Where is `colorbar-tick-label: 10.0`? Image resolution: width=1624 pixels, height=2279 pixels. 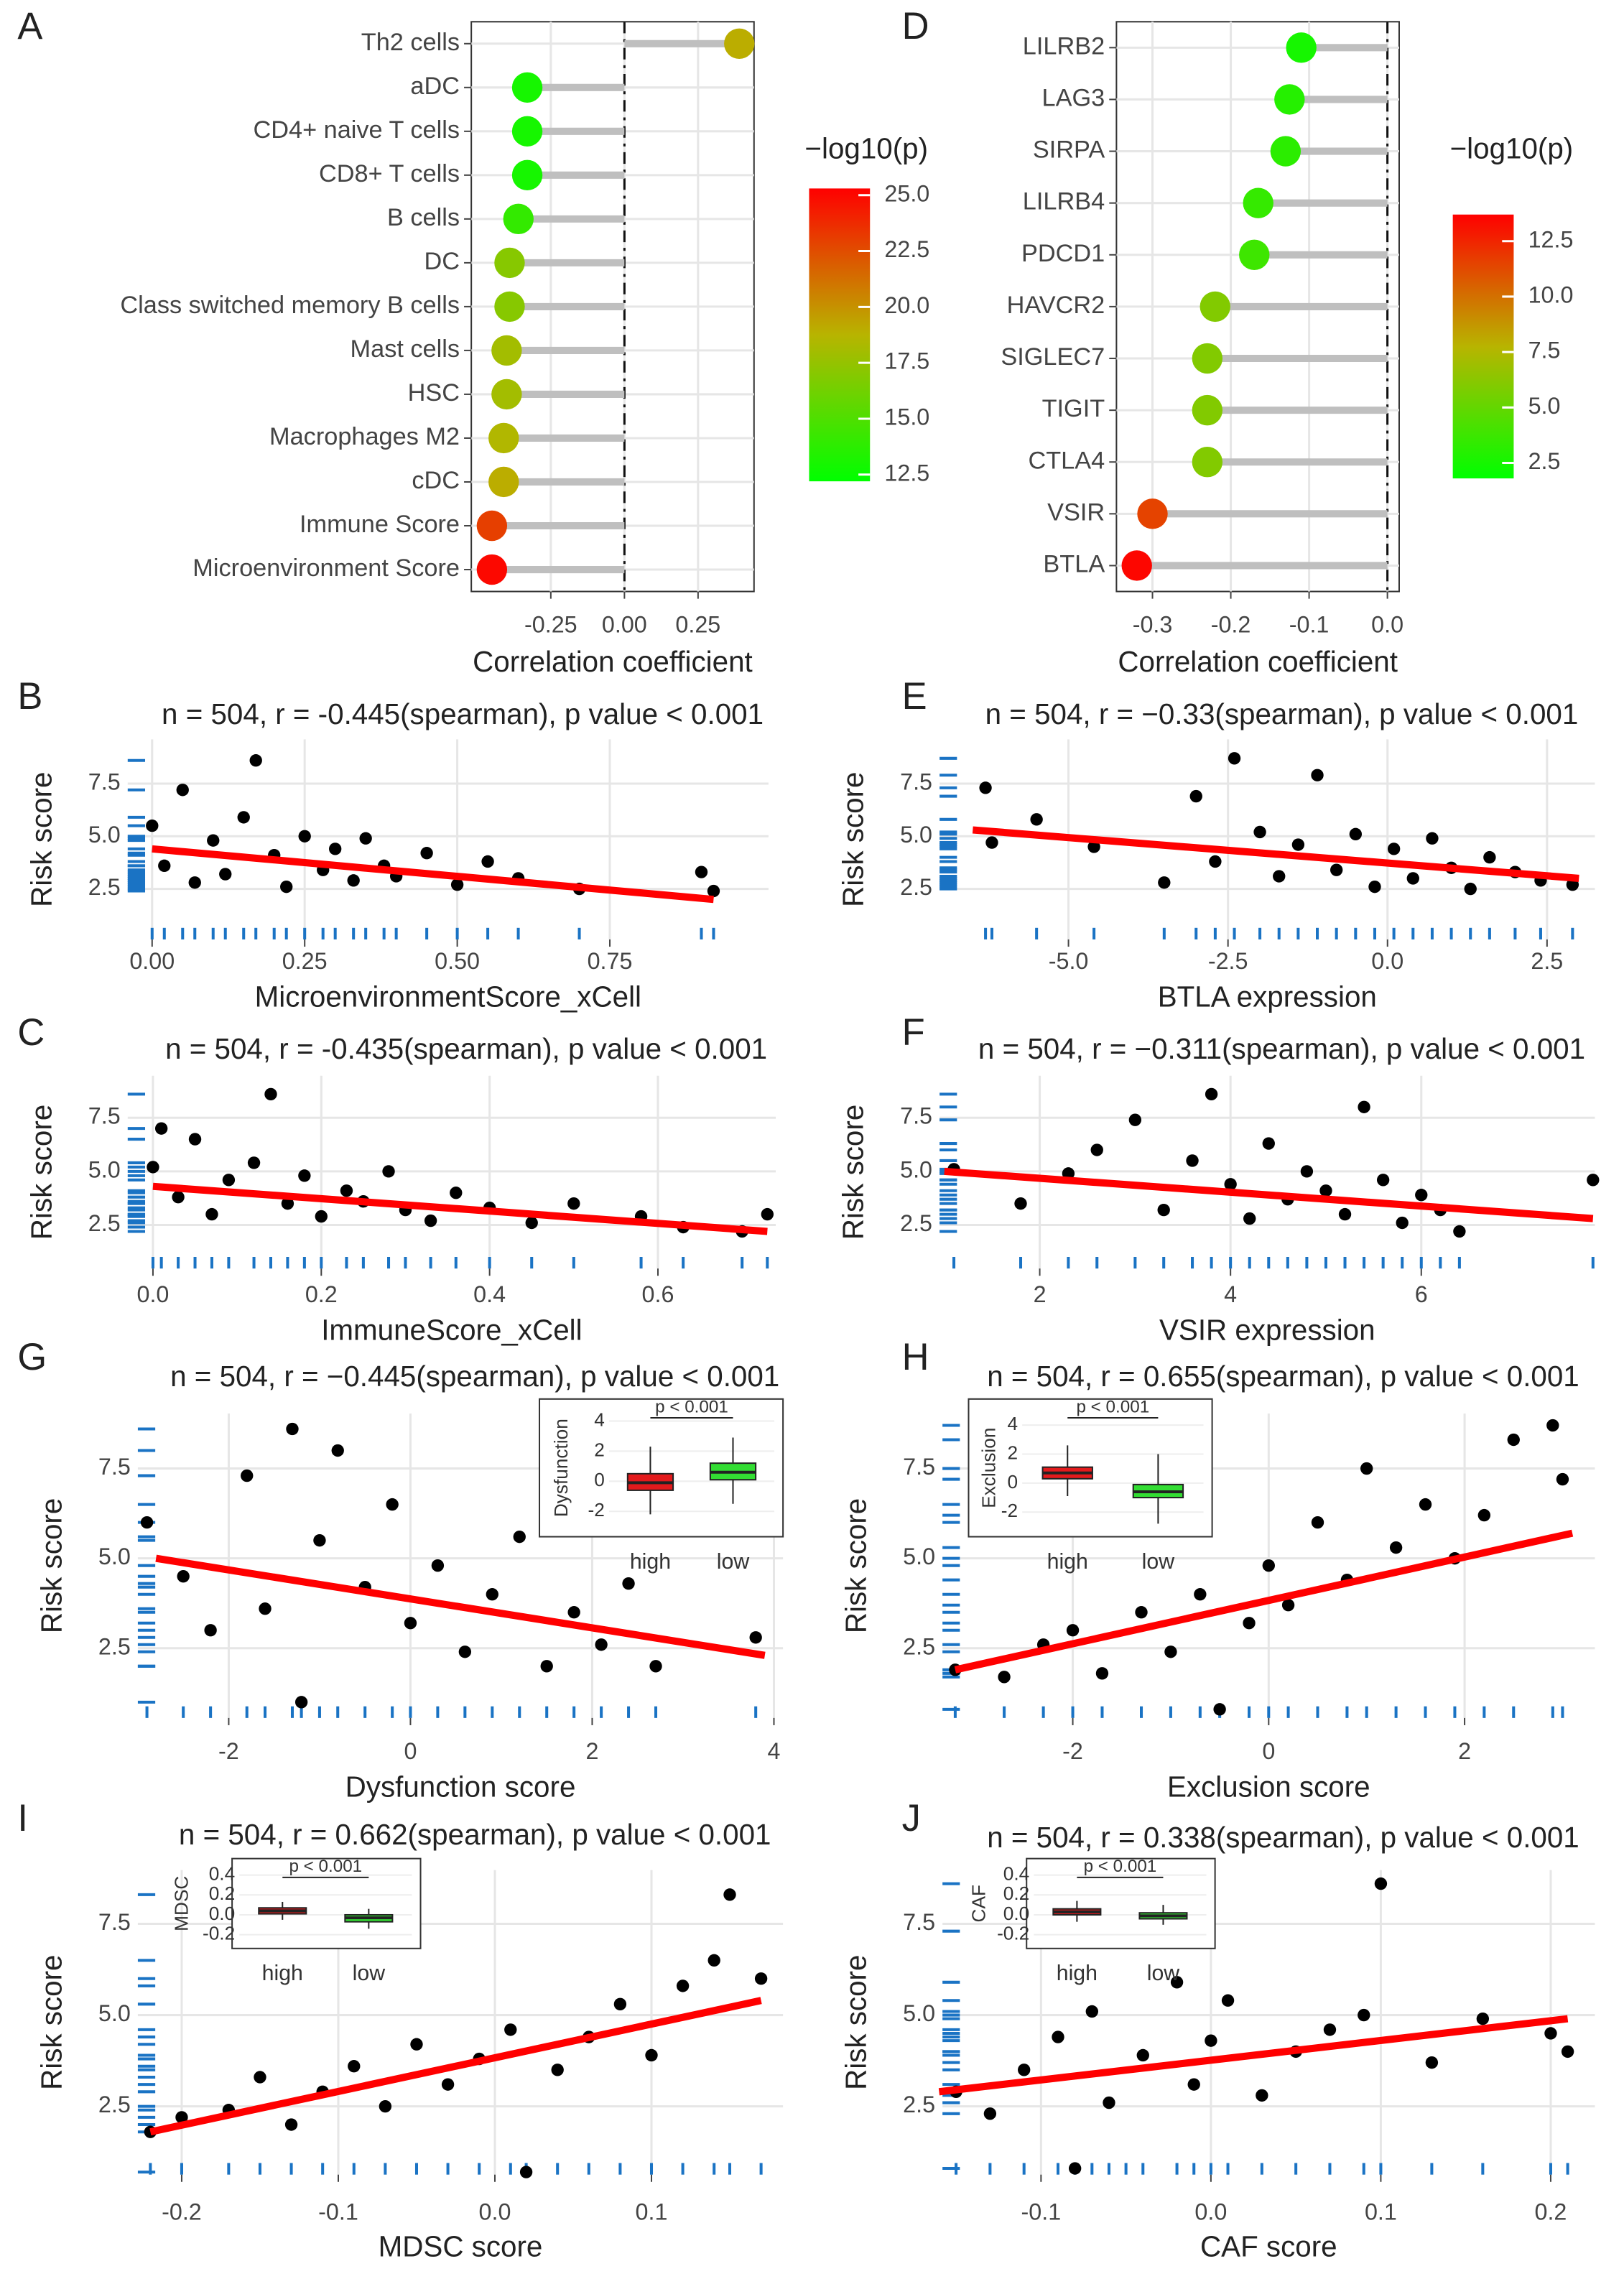 colorbar-tick-label: 10.0 is located at coordinates (1551, 294).